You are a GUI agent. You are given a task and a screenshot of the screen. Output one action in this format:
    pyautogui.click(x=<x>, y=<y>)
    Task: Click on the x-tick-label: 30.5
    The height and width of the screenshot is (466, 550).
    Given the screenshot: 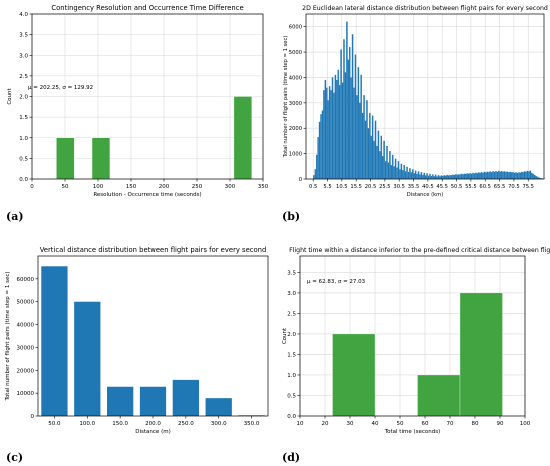 What is the action you would take?
    pyautogui.click(x=399, y=187)
    